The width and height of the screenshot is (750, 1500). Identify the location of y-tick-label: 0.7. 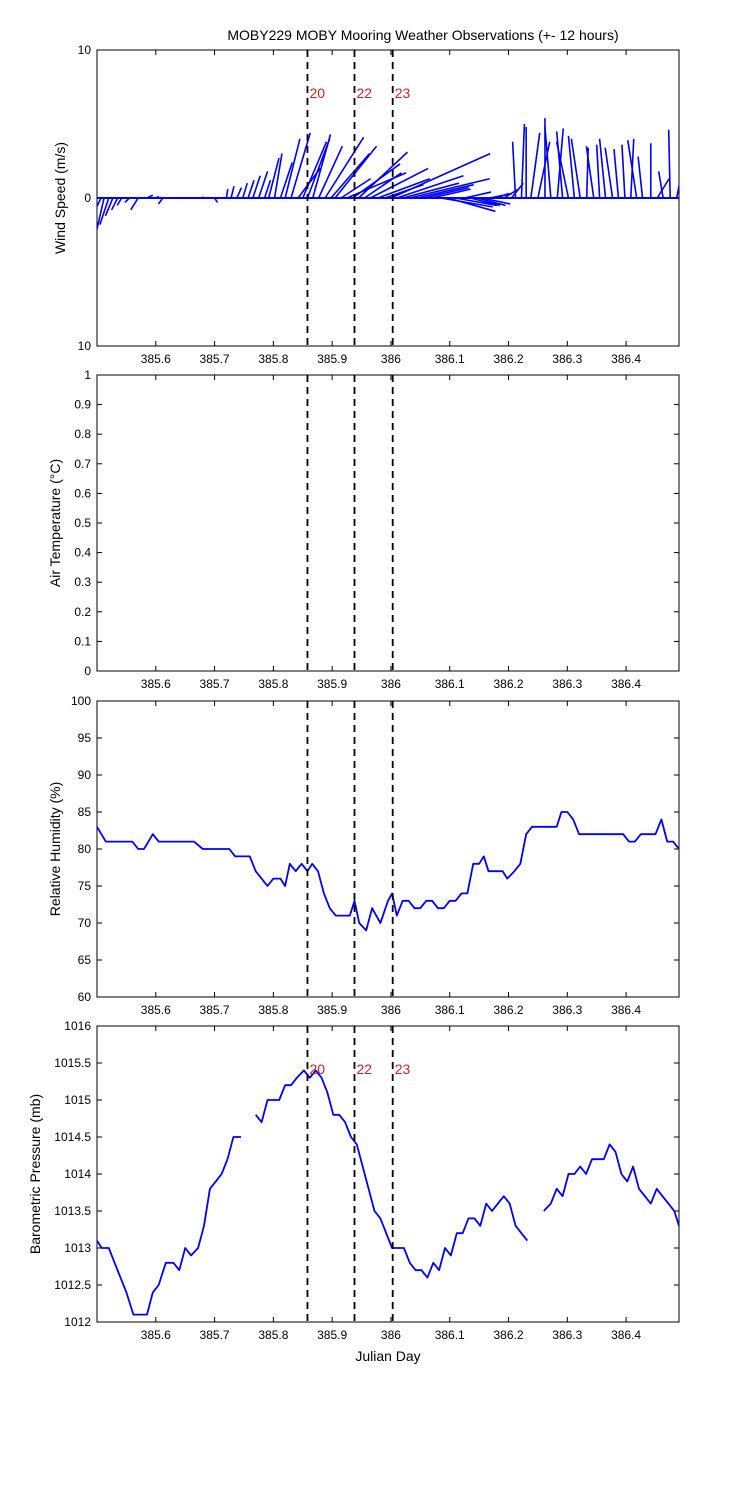
(82, 464).